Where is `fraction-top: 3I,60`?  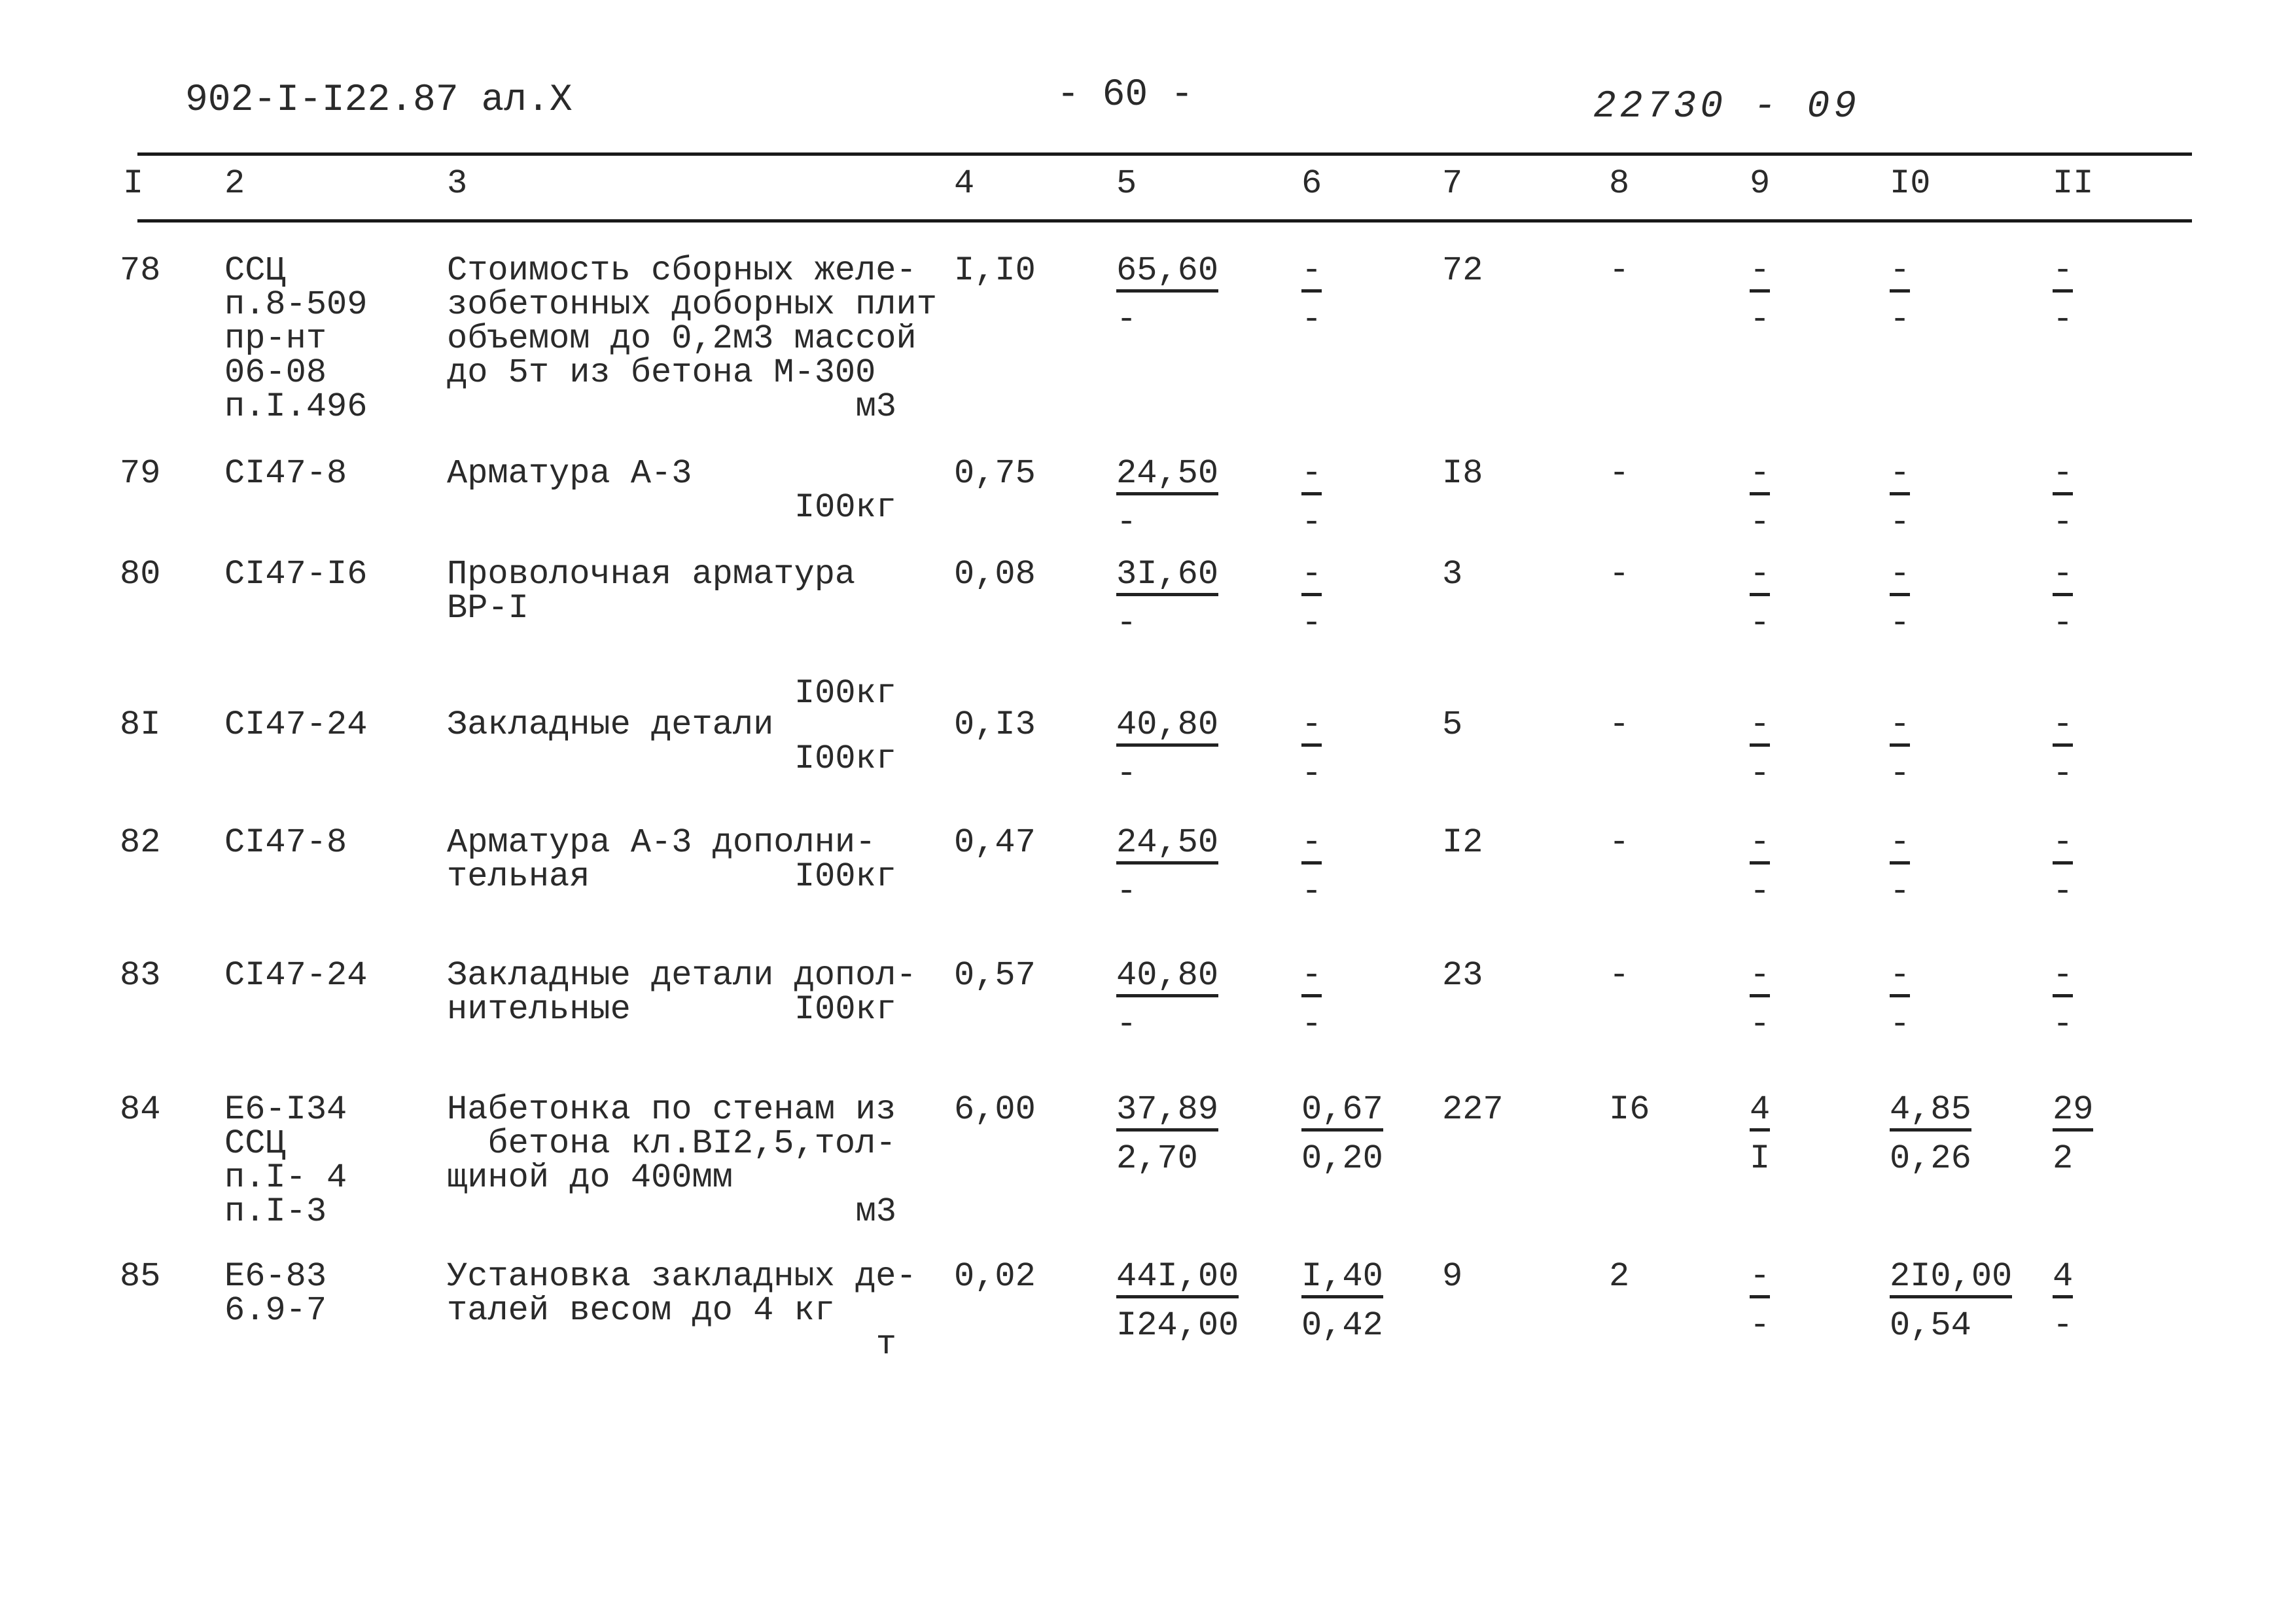 fraction-top: 3I,60 is located at coordinates (1167, 577).